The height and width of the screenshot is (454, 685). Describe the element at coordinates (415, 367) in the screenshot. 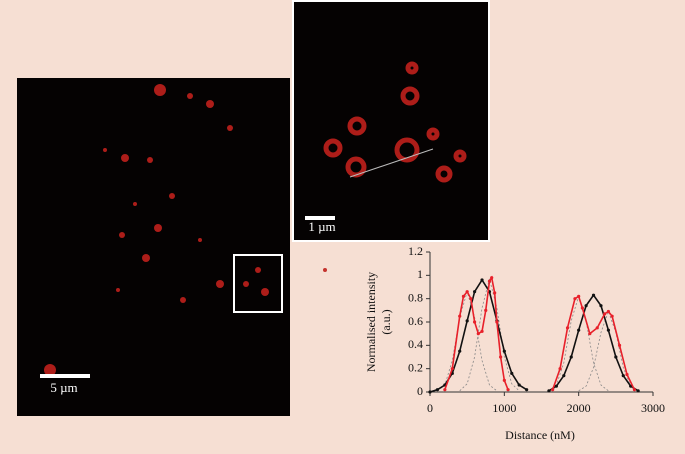

I see `y-tick-label: 0.2` at that location.